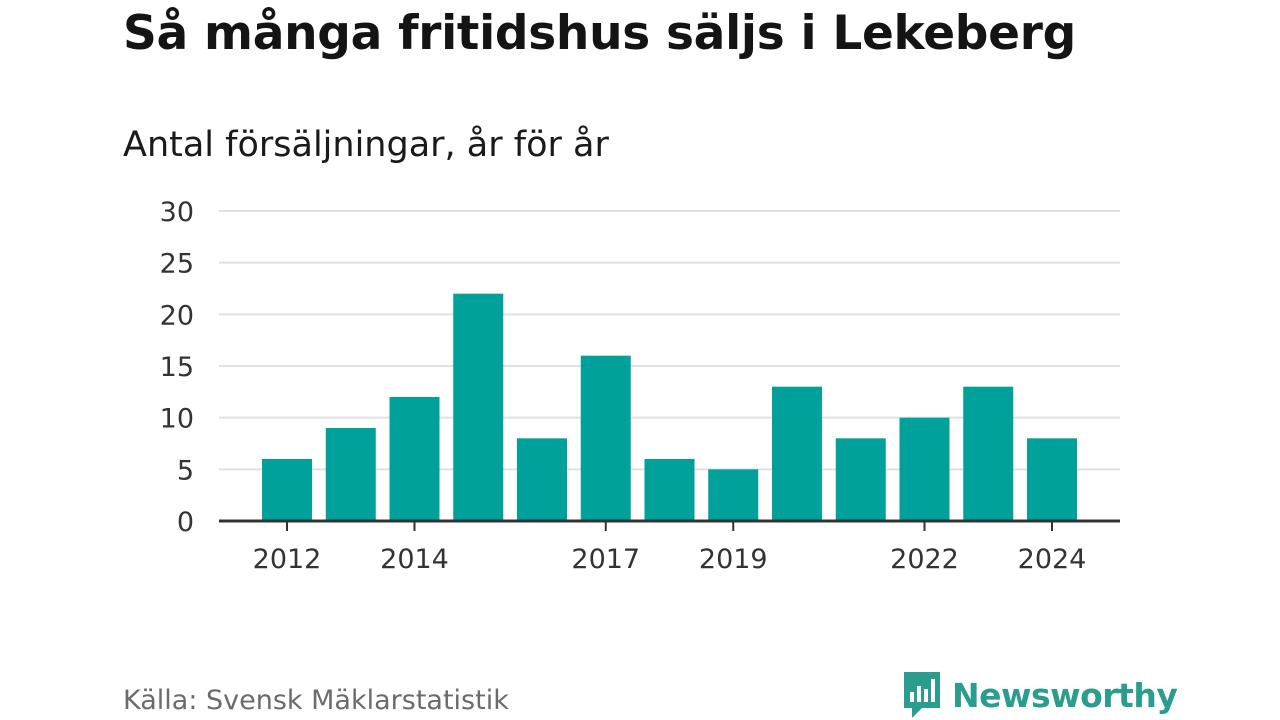 The height and width of the screenshot is (720, 1280). I want to click on brand-name: Newsworthy, so click(1065, 695).